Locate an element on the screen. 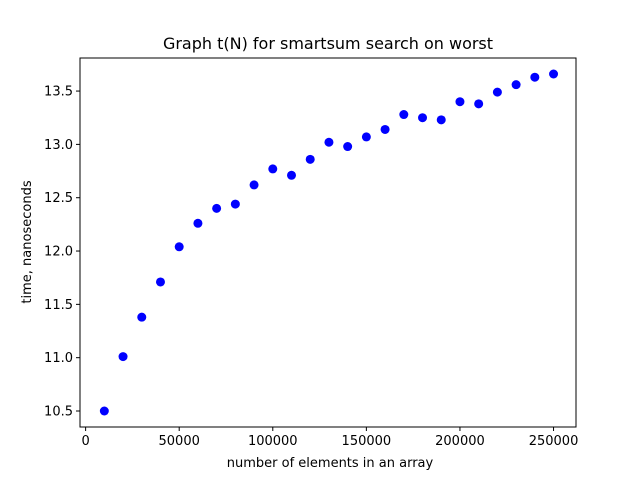 This screenshot has height=484, width=640. x-tick-label: 0 is located at coordinates (85, 441).